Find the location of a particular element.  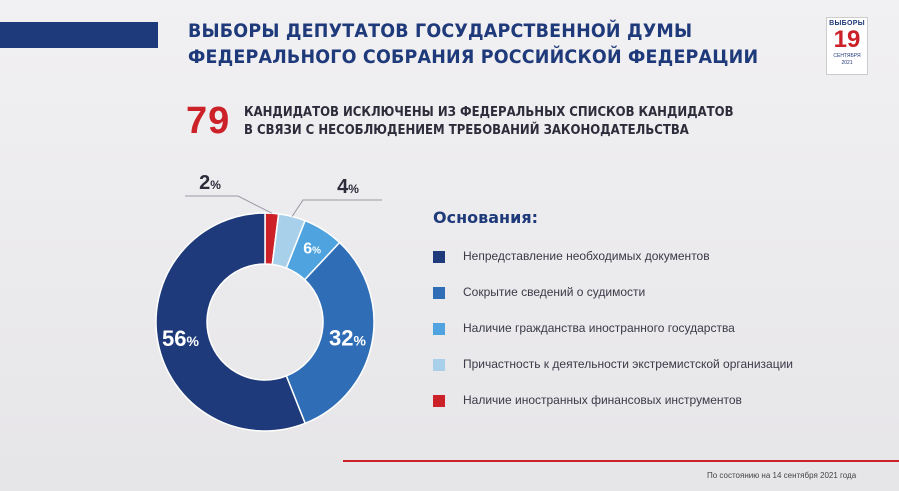

badge-top-text: ВЫБОРЫ is located at coordinates (847, 23).